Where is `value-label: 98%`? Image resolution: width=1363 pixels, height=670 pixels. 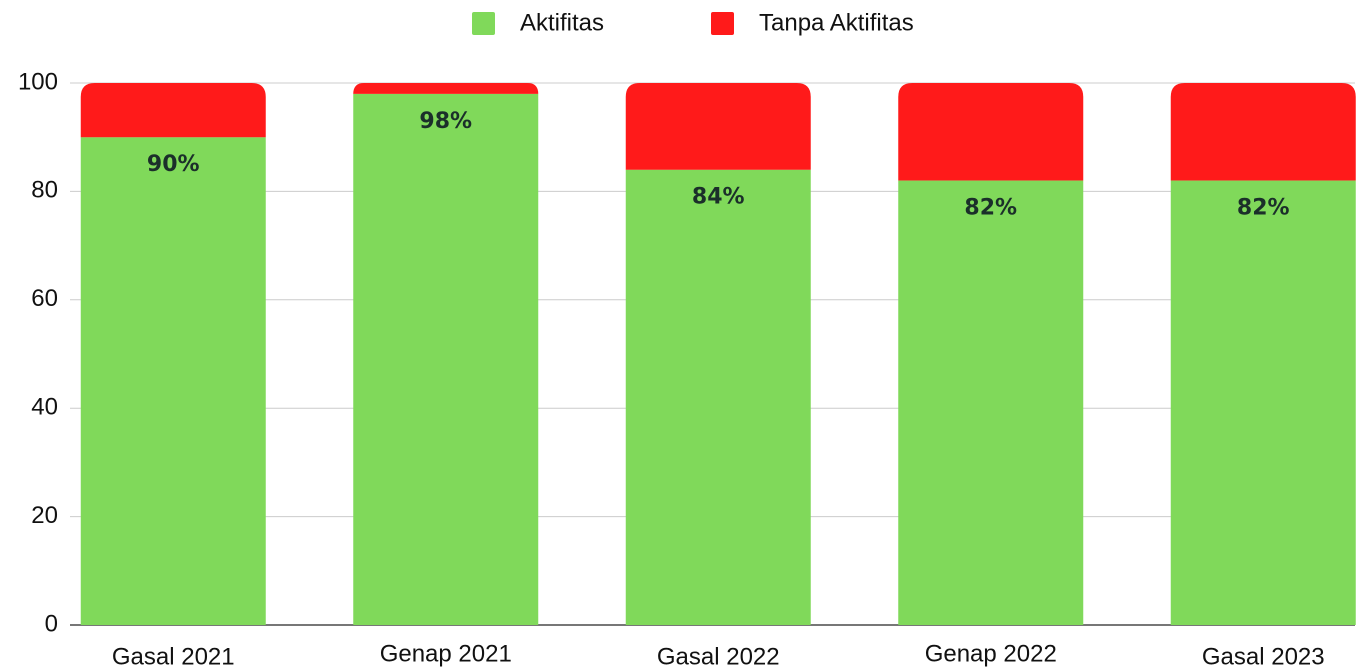
value-label: 98% is located at coordinates (445, 121).